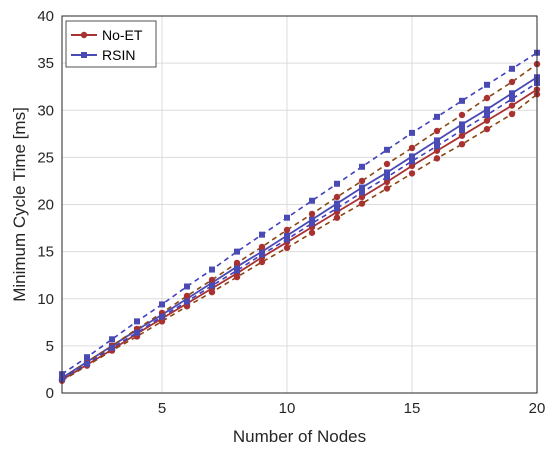 This screenshot has width=550, height=449. What do you see at coordinates (45, 16) in the screenshot?
I see `y-tick-label: 40` at bounding box center [45, 16].